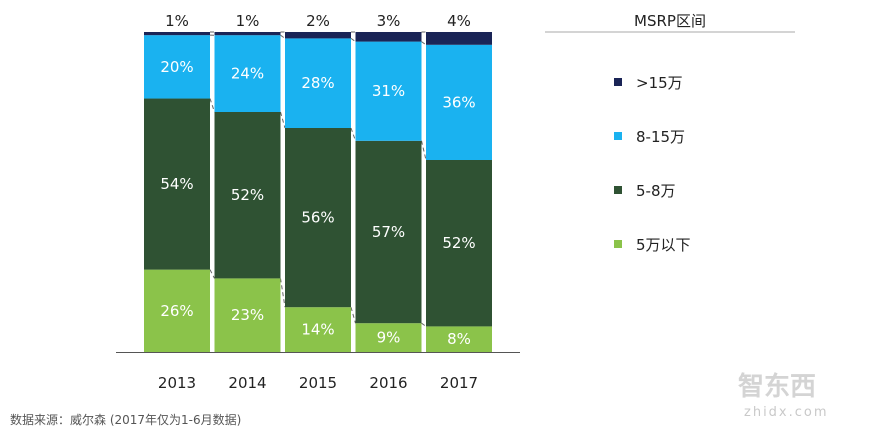 This screenshot has width=880, height=440. What do you see at coordinates (459, 21) in the screenshot?
I see `top-label-2017: 4%` at bounding box center [459, 21].